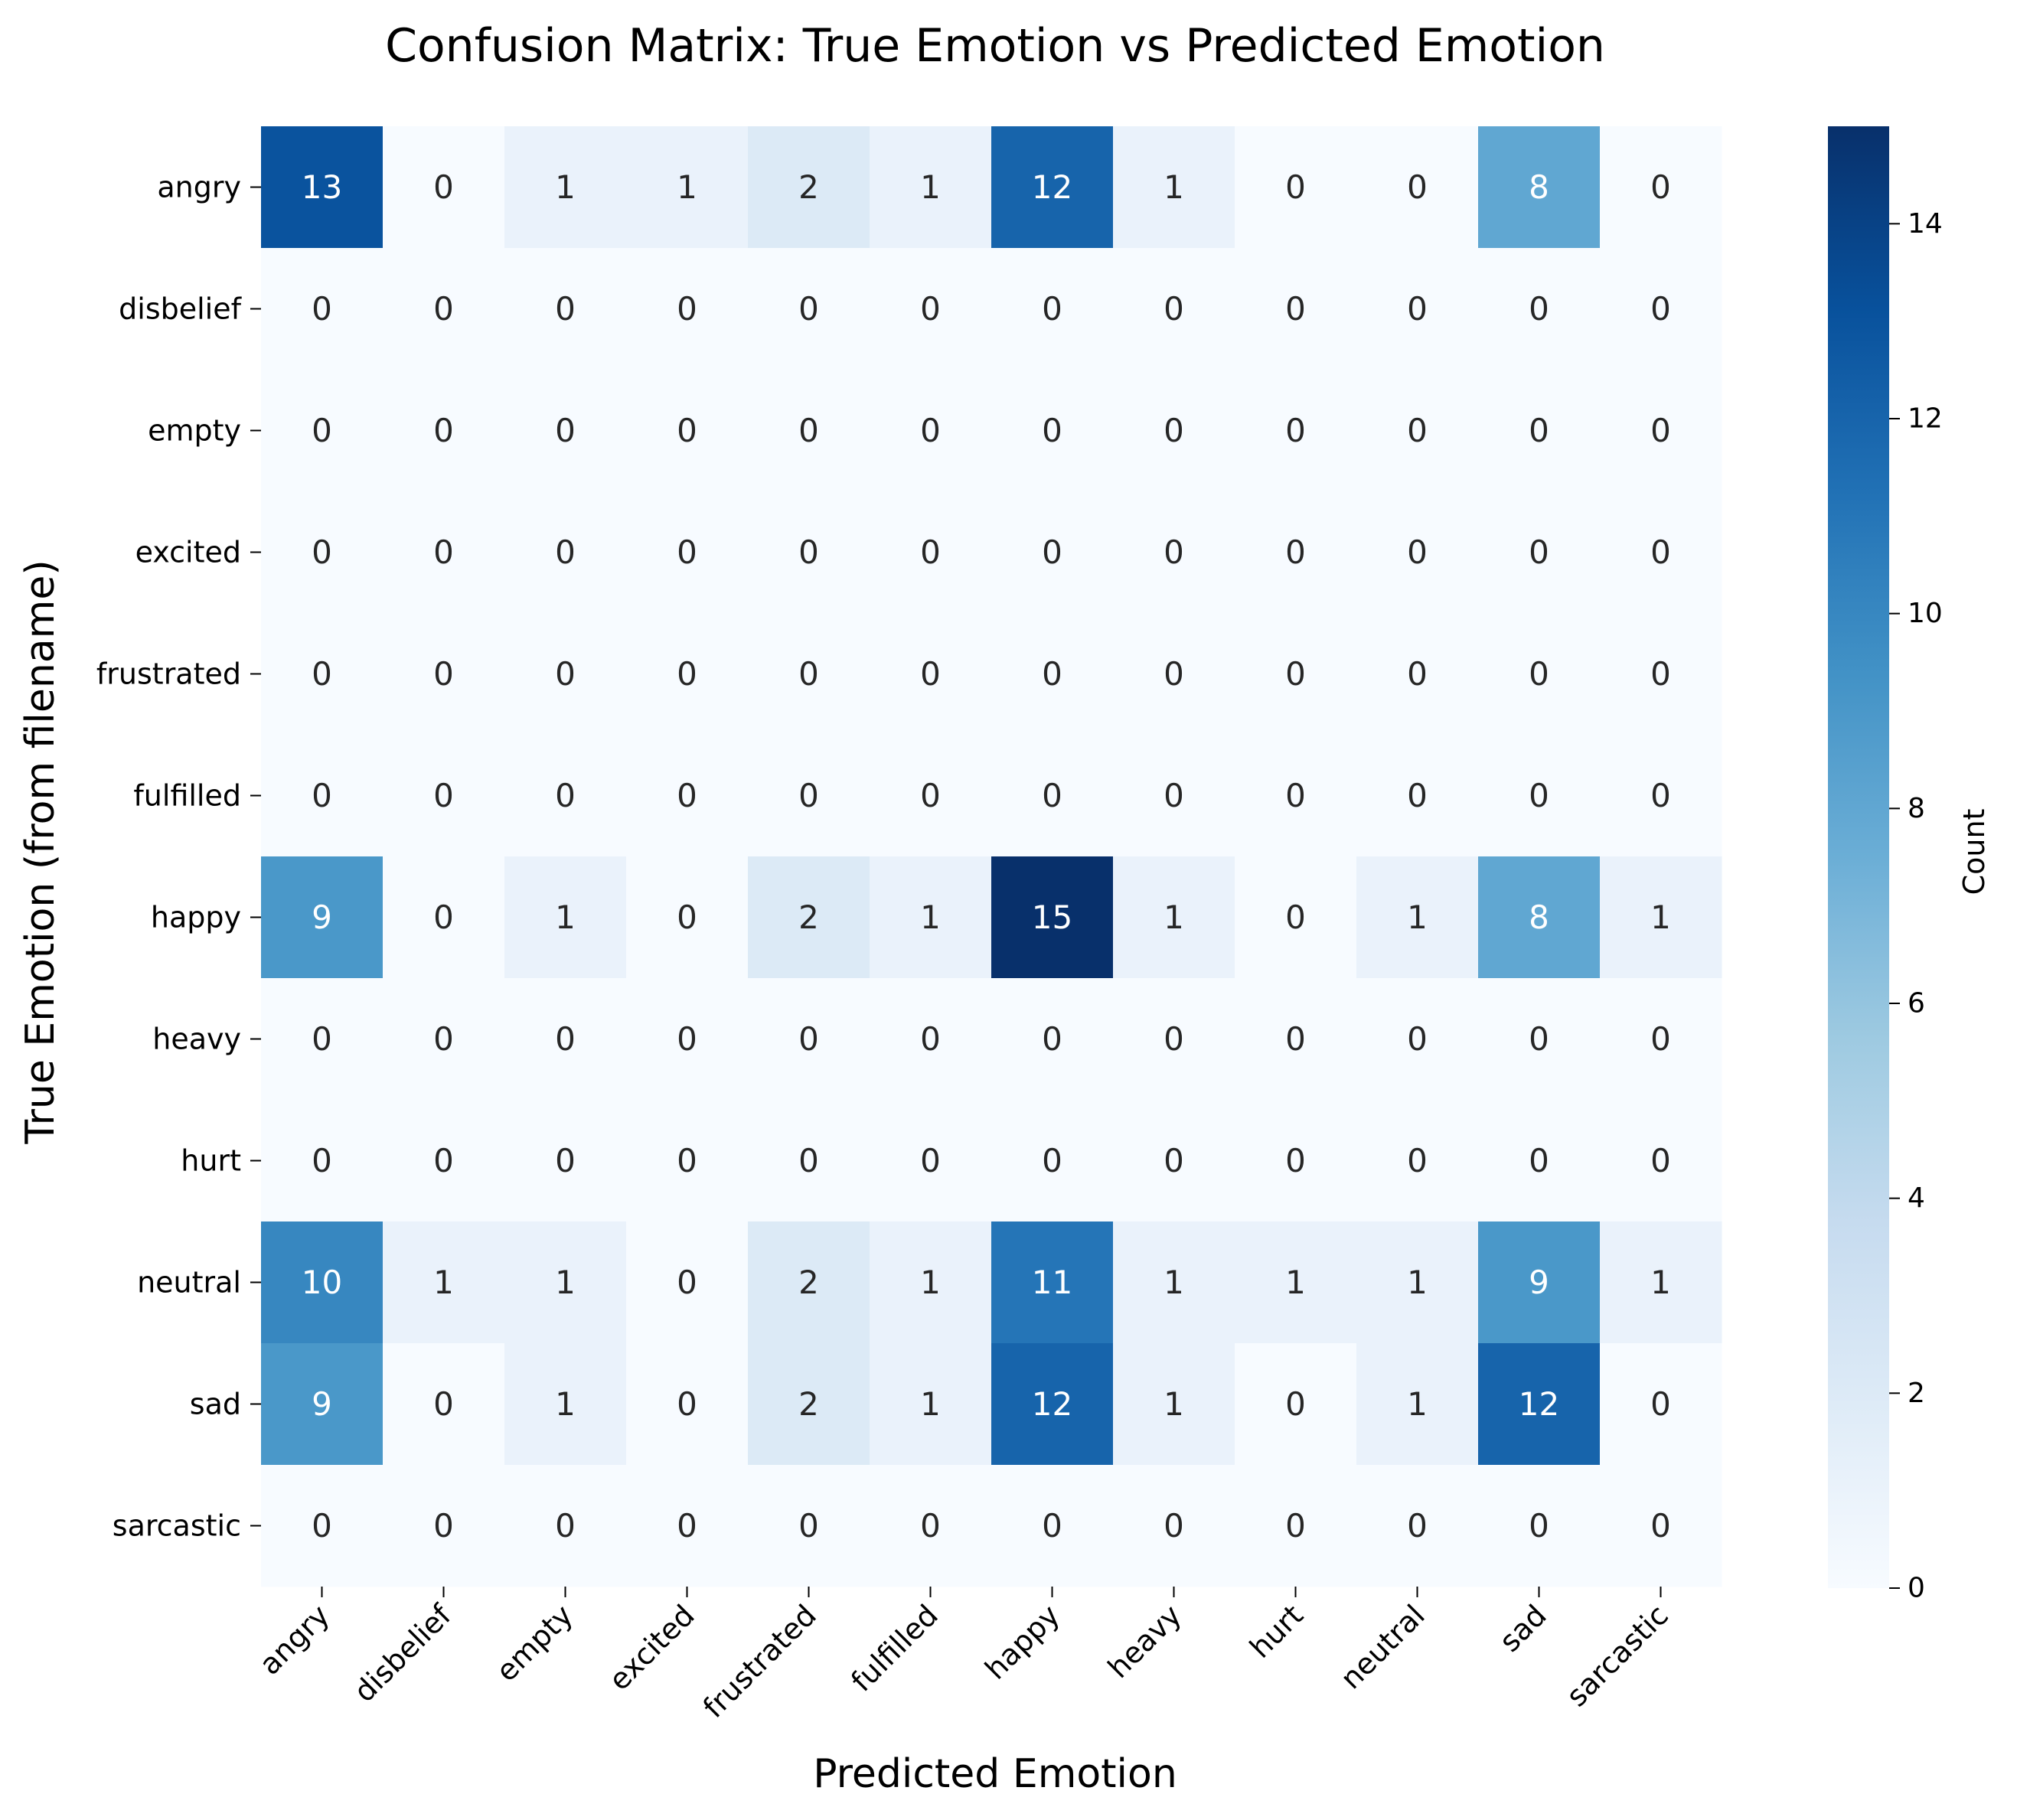 Image resolution: width=2017 pixels, height=1820 pixels. I want to click on y-tick-label: angry, so click(199, 187).